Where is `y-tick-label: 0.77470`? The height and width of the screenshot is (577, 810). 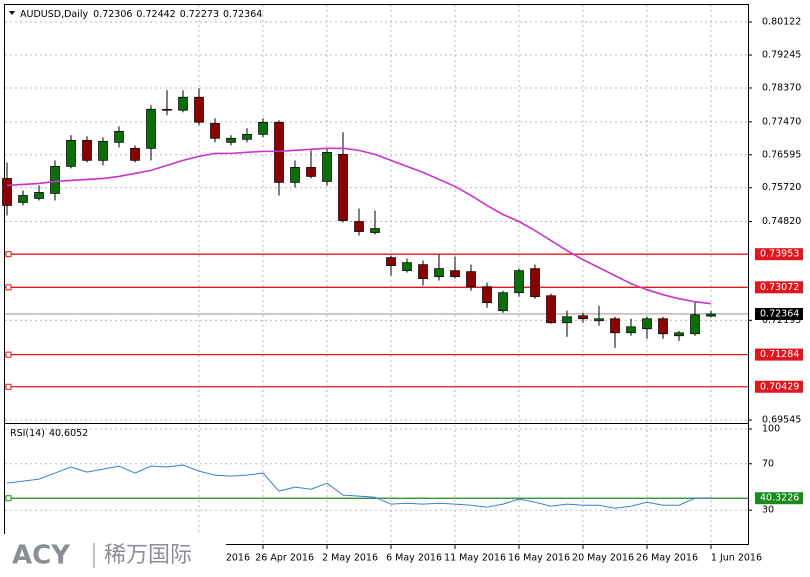 y-tick-label: 0.77470 is located at coordinates (781, 121).